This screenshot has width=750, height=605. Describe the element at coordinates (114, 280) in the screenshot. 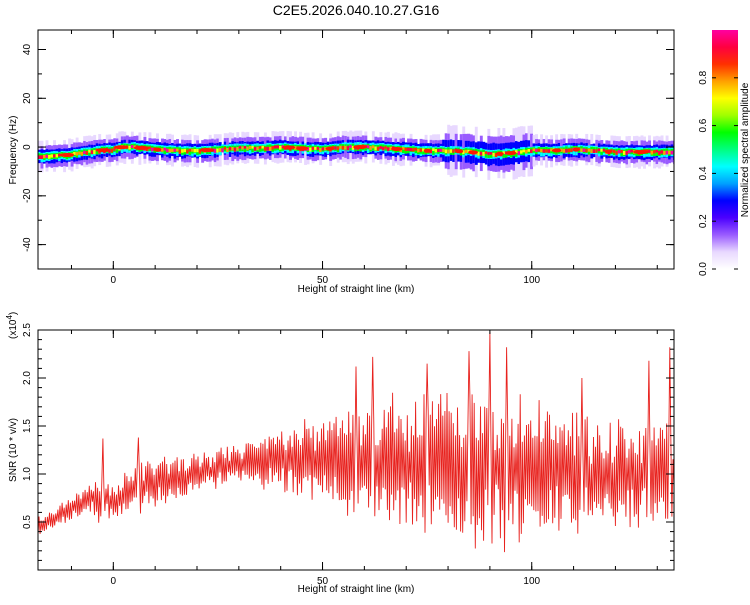

I see `spectrogram-xtick-label: 0` at that location.